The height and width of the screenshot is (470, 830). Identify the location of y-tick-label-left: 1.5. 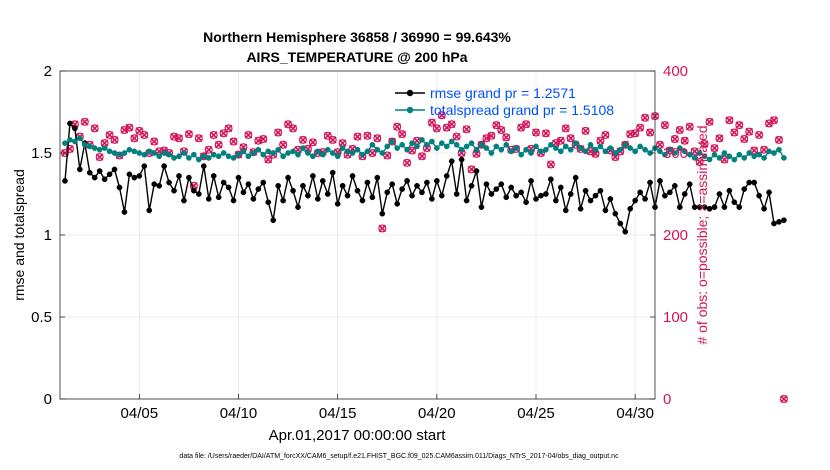
(41, 153).